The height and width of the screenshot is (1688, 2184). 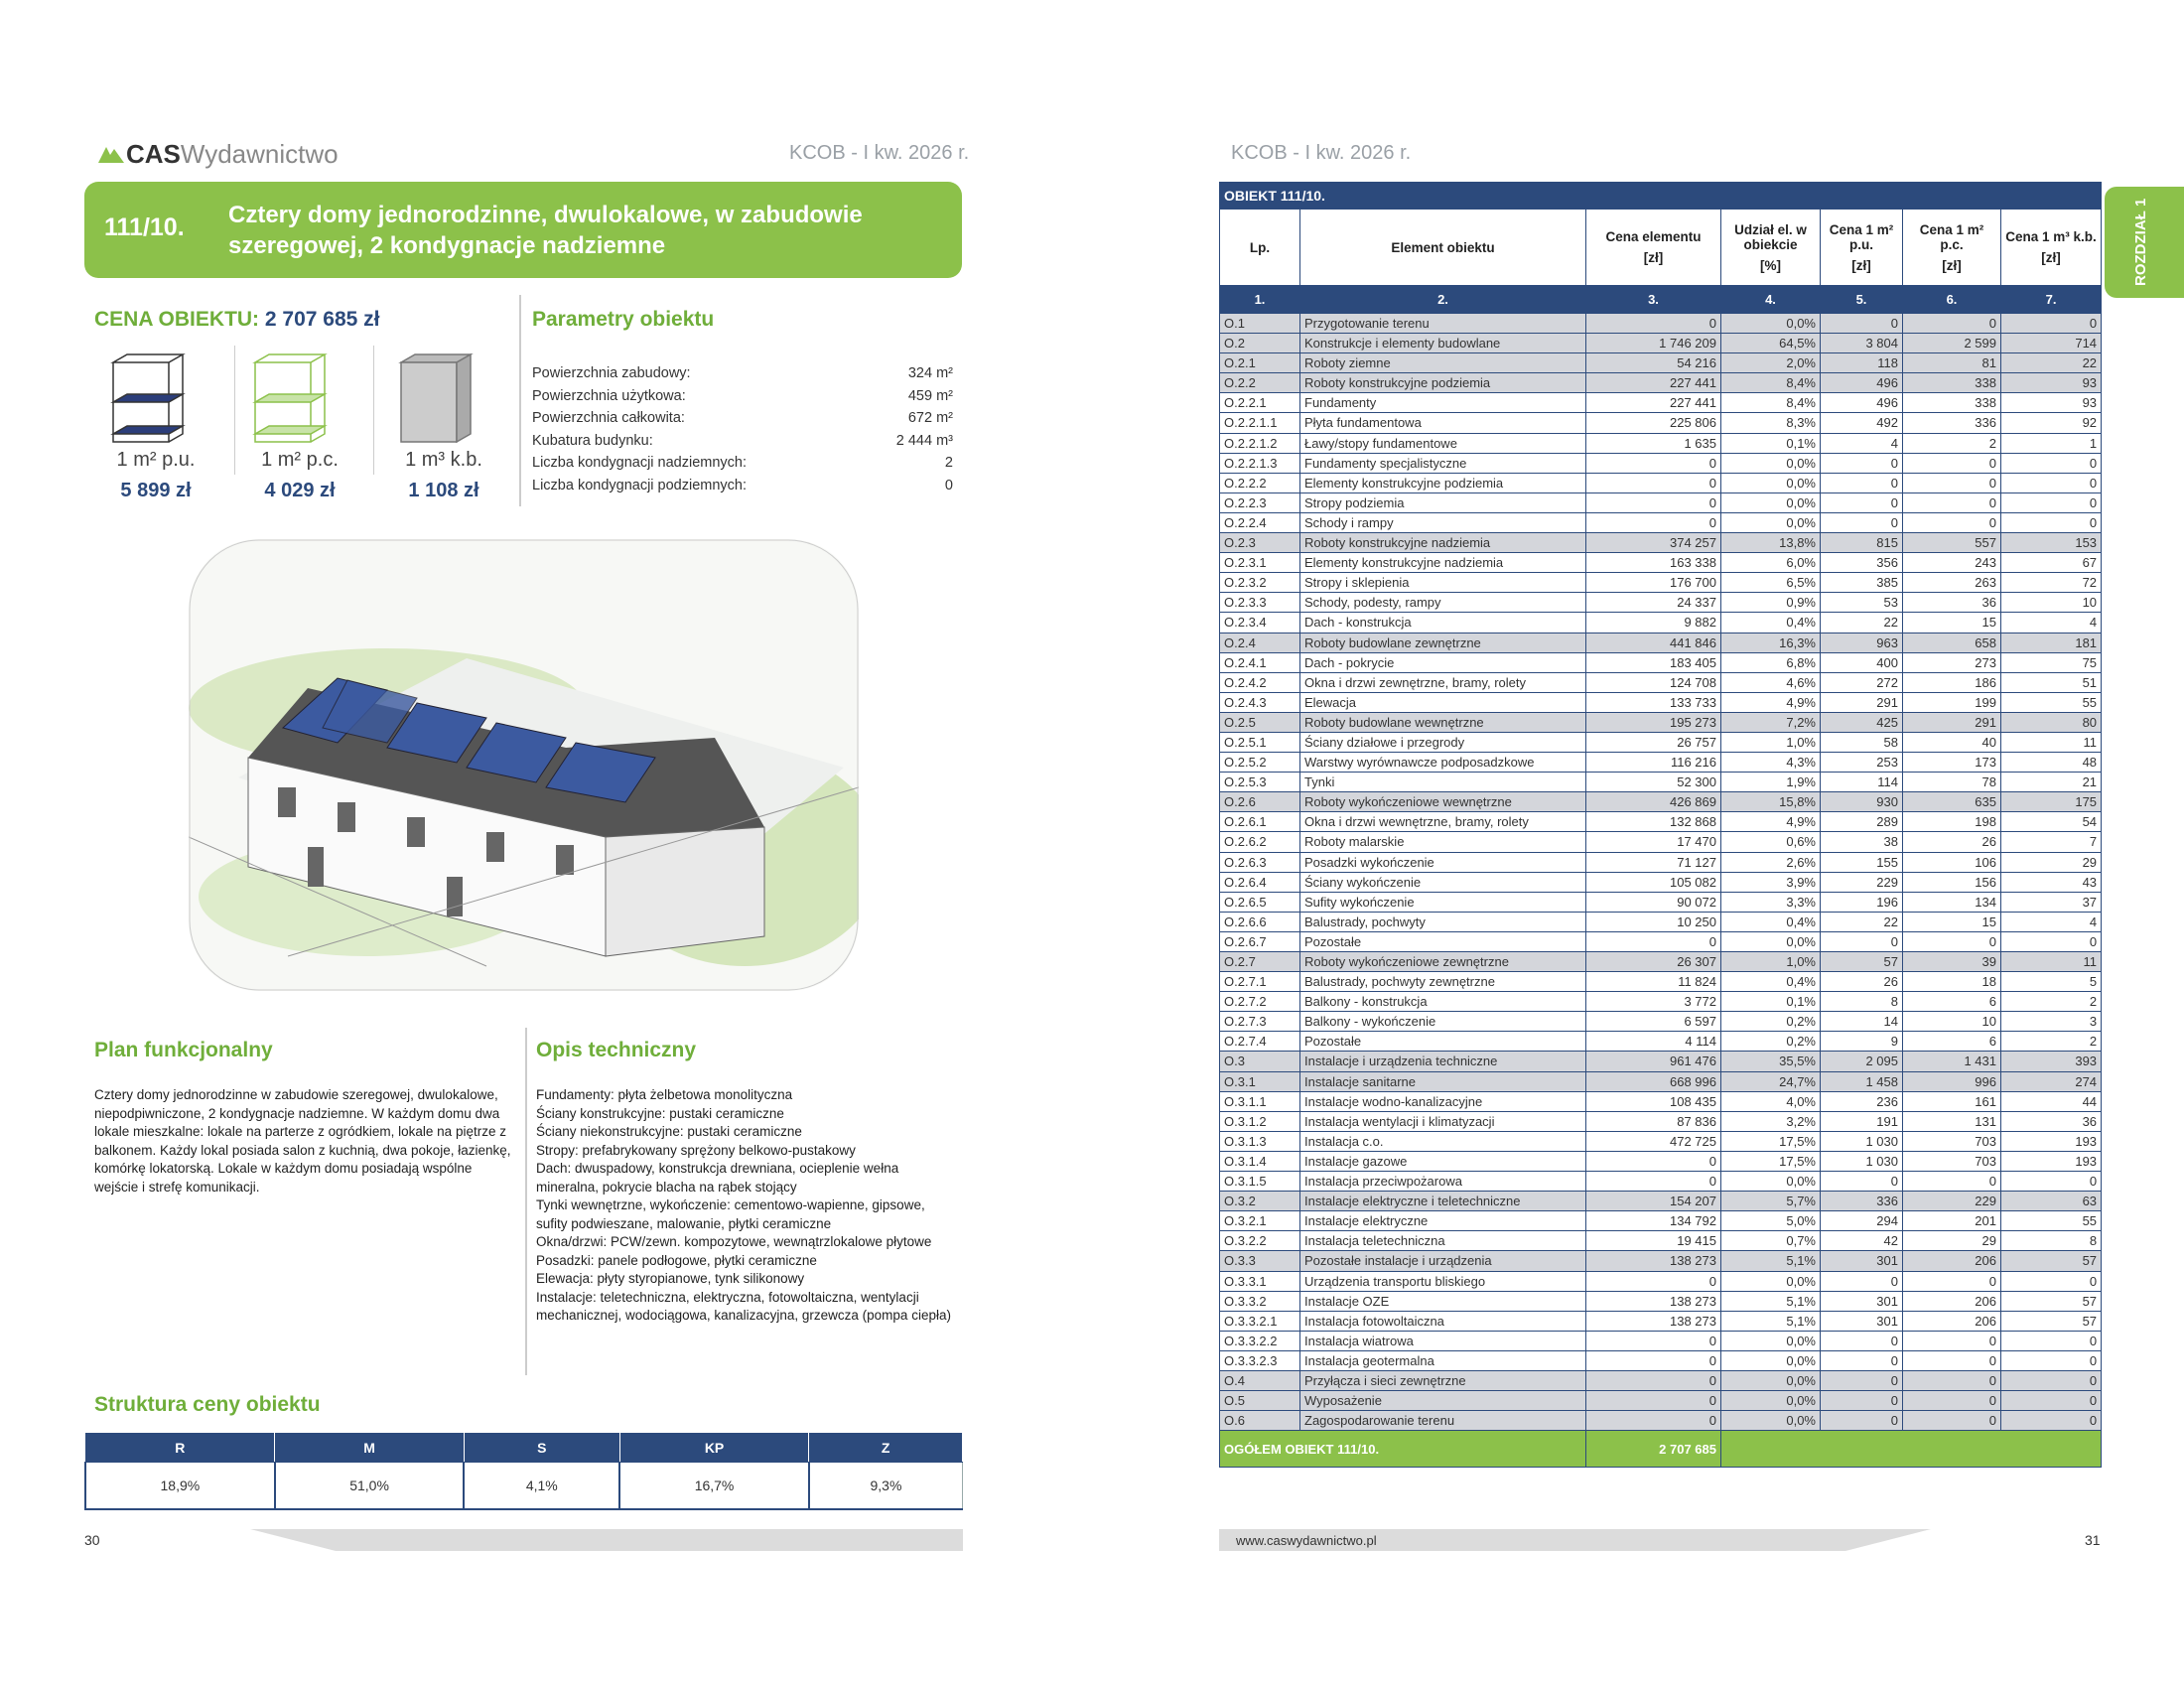 I want to click on item-value: 26 307, so click(x=1653, y=961).